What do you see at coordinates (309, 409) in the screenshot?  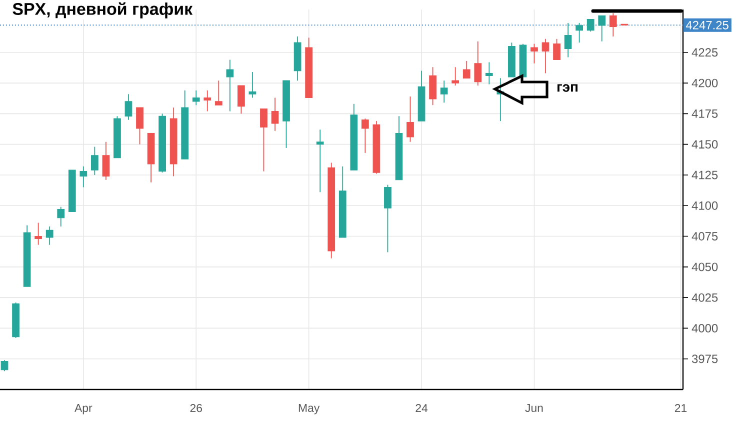 I see `x-tick-label: May` at bounding box center [309, 409].